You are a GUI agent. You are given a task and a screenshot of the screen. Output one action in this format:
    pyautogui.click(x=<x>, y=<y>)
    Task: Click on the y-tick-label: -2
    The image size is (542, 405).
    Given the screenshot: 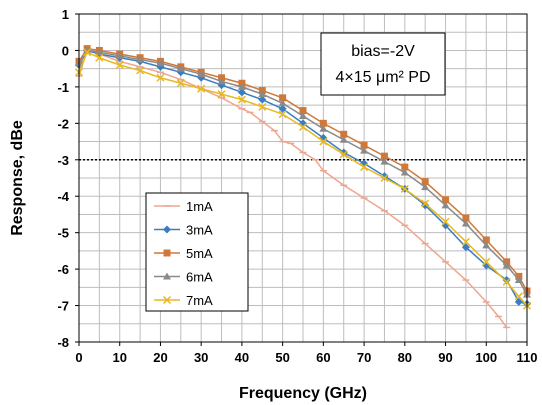 What is the action you would take?
    pyautogui.click(x=63, y=123)
    